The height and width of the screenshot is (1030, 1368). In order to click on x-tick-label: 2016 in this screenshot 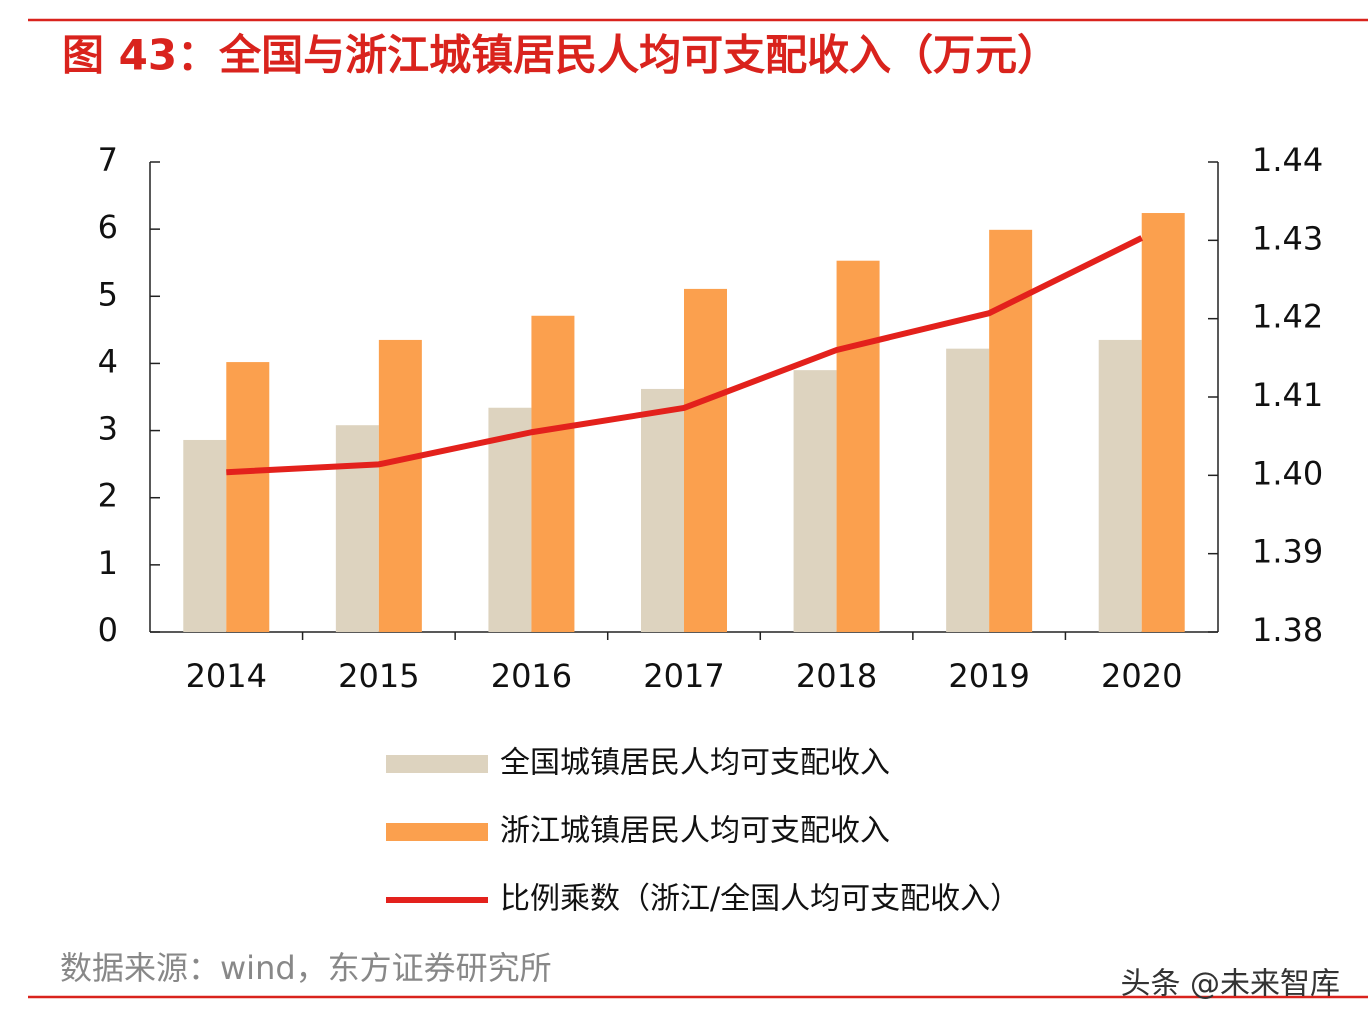, I will do `click(531, 676)`.